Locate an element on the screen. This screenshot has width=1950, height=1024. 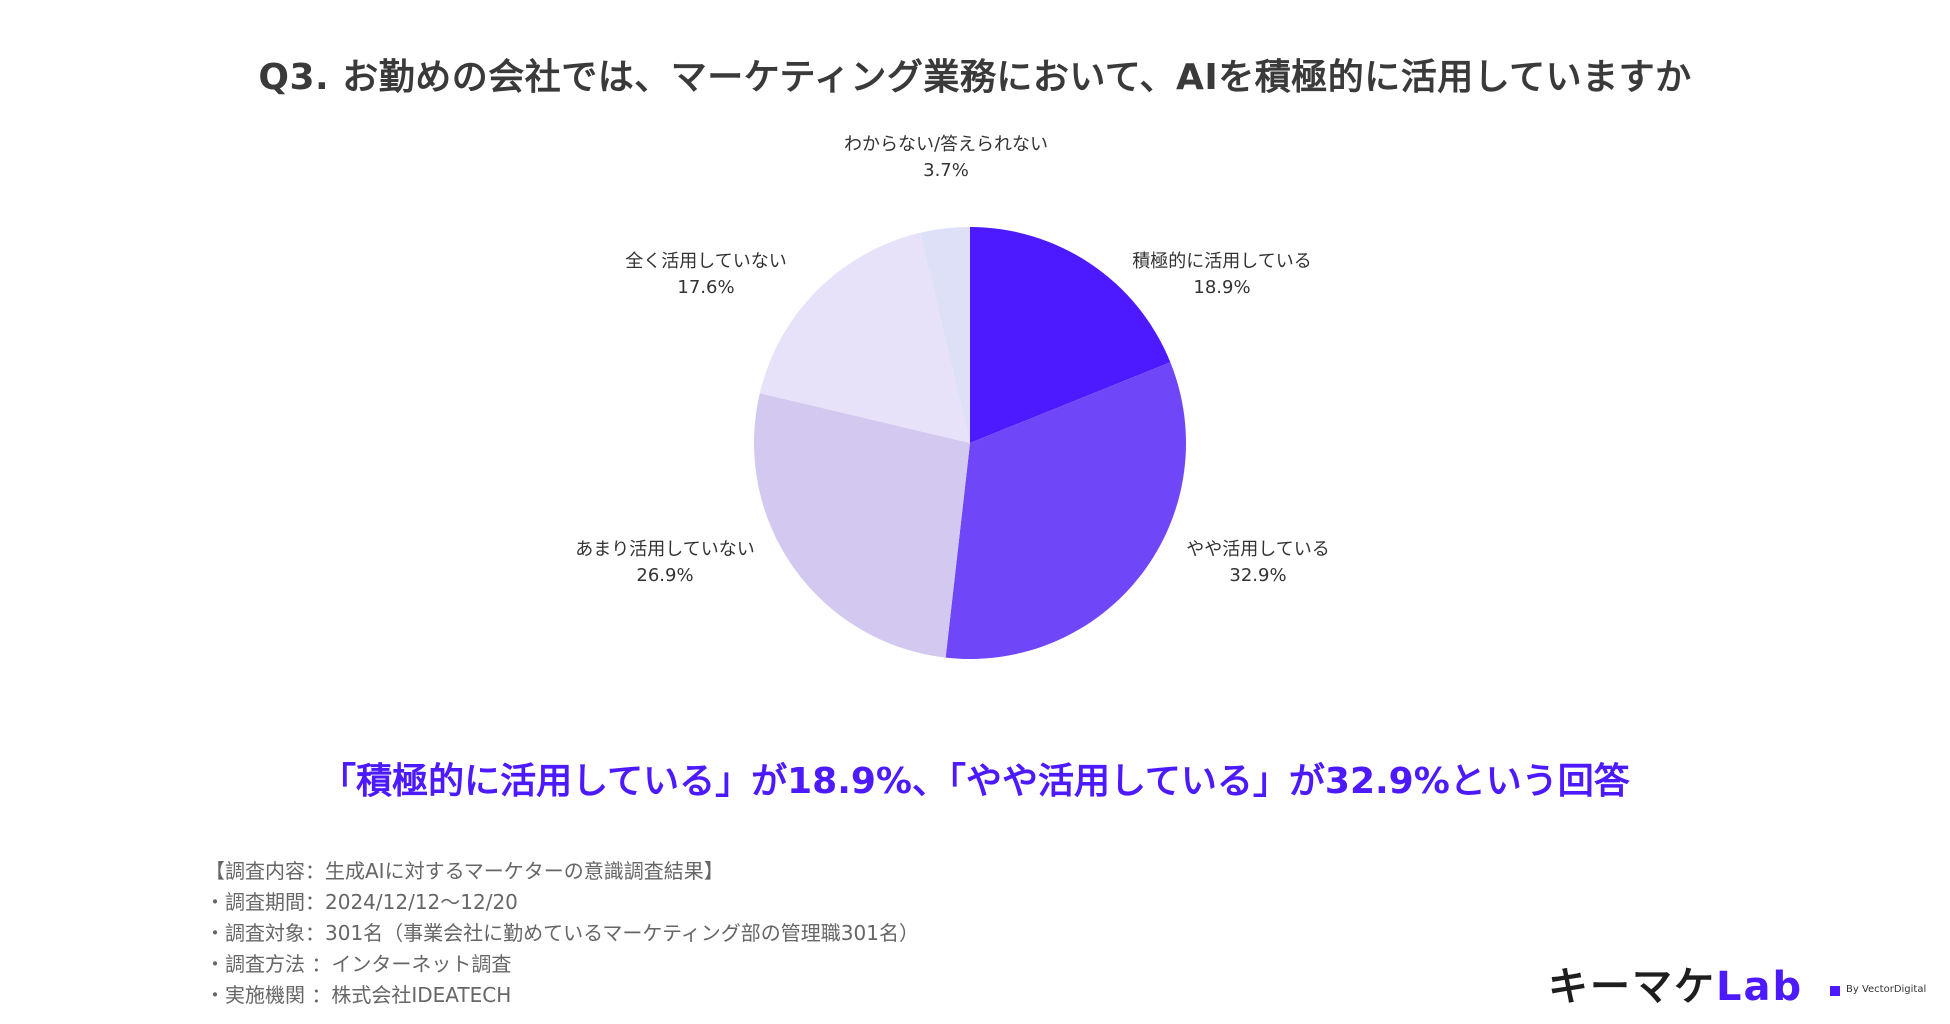
slice-label-not-at-all: 全く活用していない is located at coordinates (705, 261).